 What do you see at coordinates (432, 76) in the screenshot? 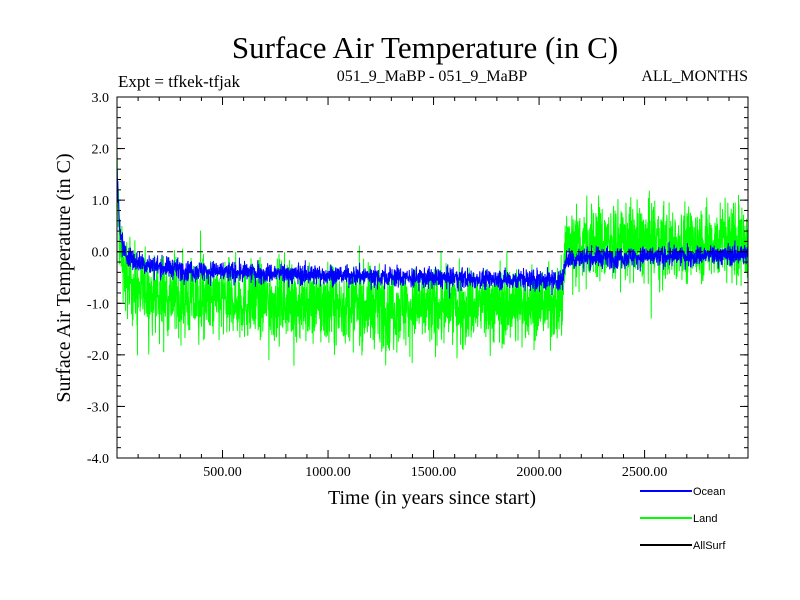
I see `chart-subtitle-center: 051_9_MaBP - 051_9_MaBP` at bounding box center [432, 76].